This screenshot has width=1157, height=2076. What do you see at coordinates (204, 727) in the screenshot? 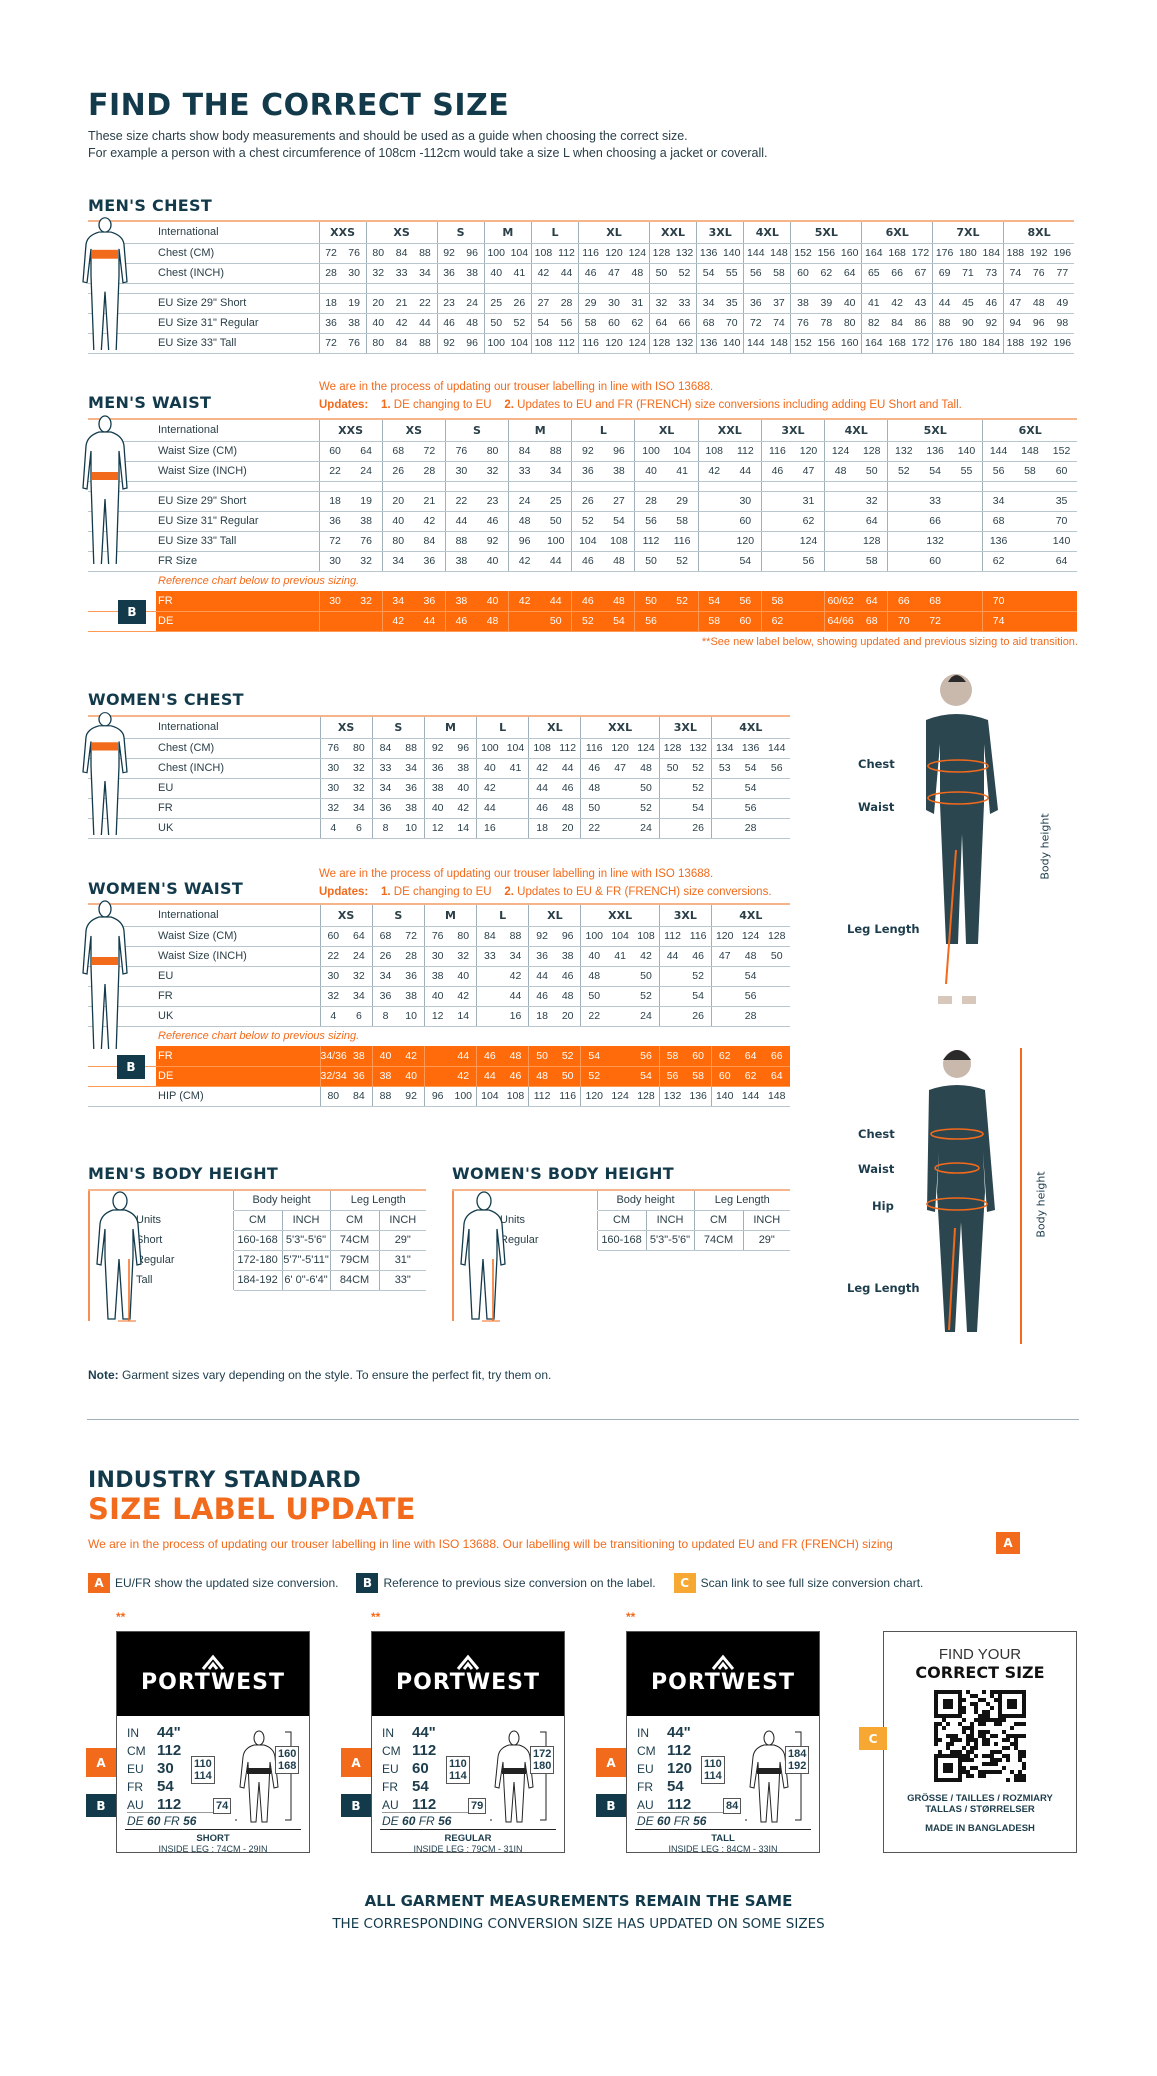
I see `header-label: International` at bounding box center [204, 727].